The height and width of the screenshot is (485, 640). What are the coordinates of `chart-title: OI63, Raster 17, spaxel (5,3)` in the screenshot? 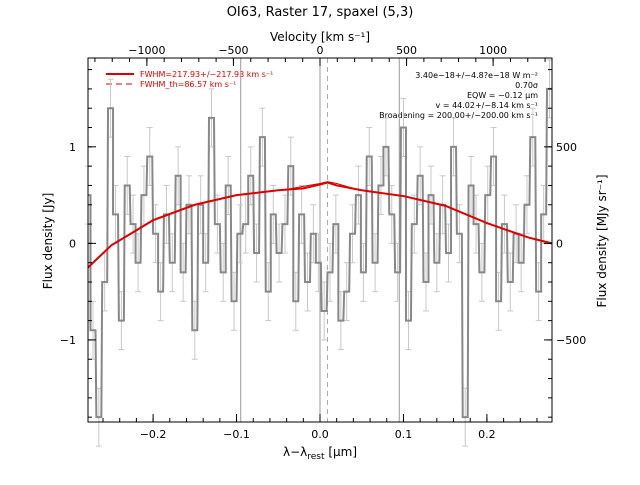 It's located at (320, 12).